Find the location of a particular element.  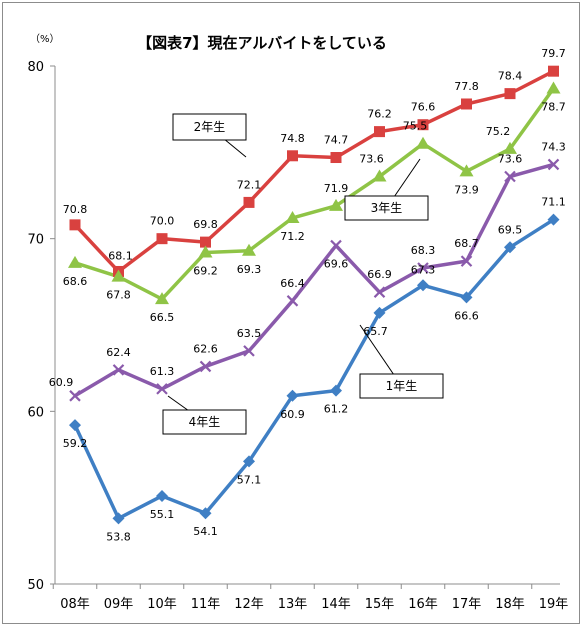

data-label: 65.7 is located at coordinates (375, 331).